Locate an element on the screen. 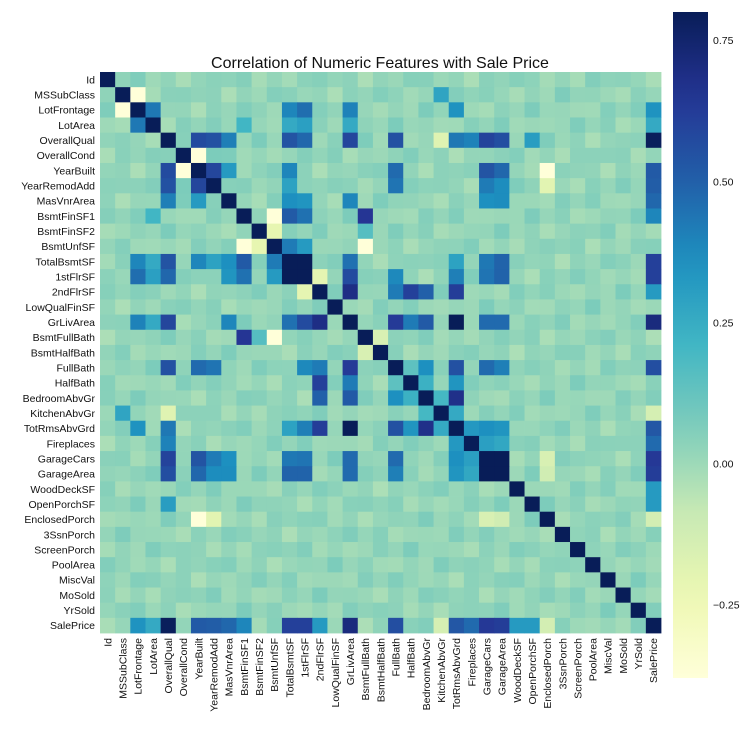  x-tick-label: PoolArea is located at coordinates (594, 659).